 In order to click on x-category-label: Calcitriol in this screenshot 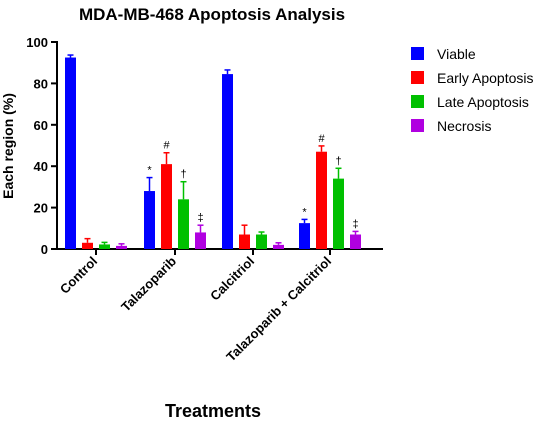, I will do `click(232, 279)`.